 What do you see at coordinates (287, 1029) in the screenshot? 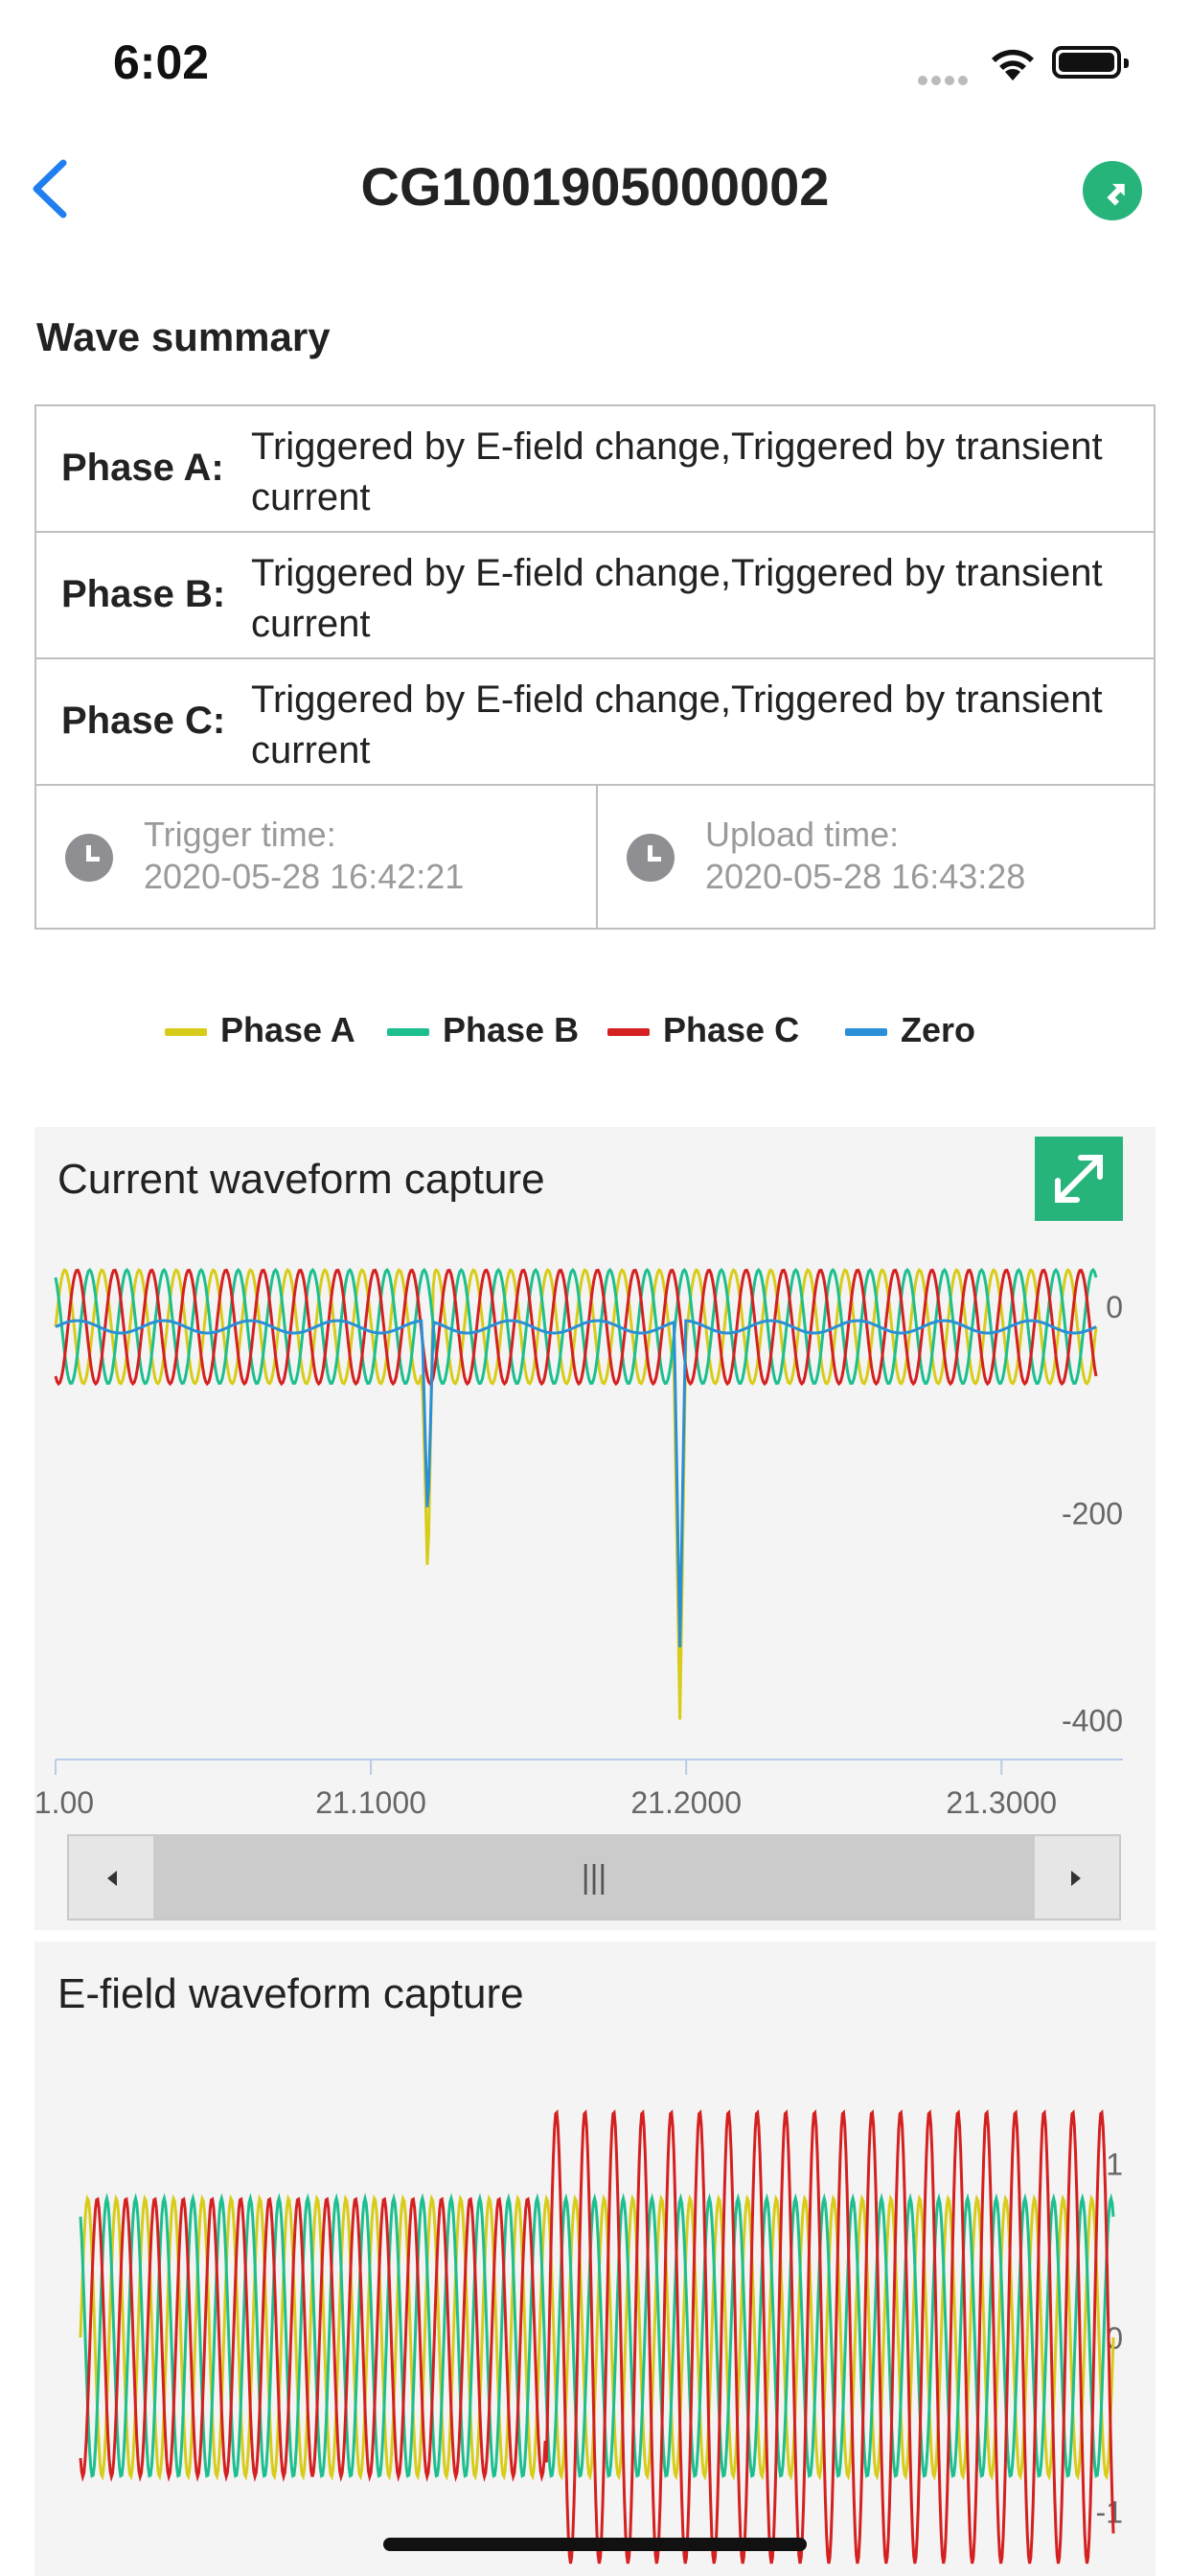
I see `legend-label: Phase A` at bounding box center [287, 1029].